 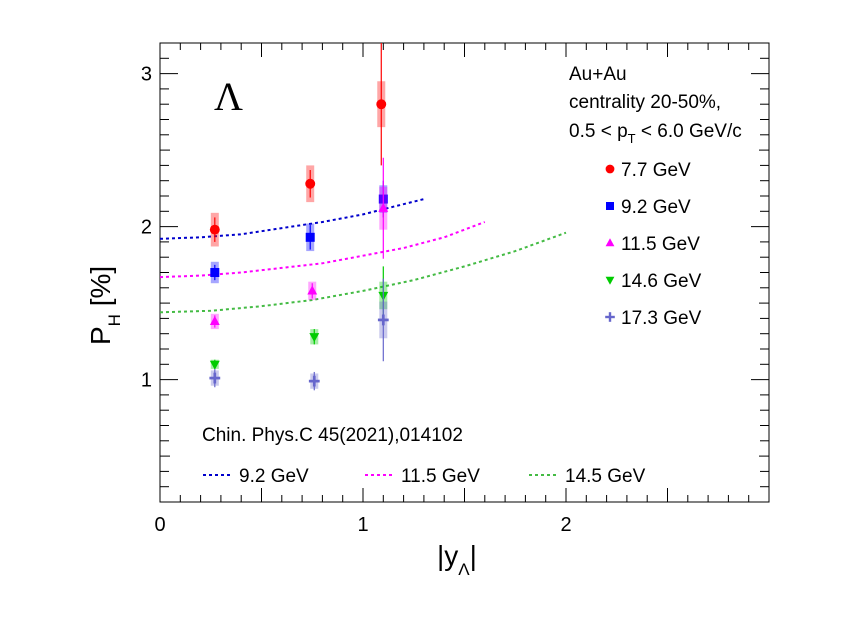 What do you see at coordinates (632, 138) in the screenshot?
I see `info-line-3-sub: T` at bounding box center [632, 138].